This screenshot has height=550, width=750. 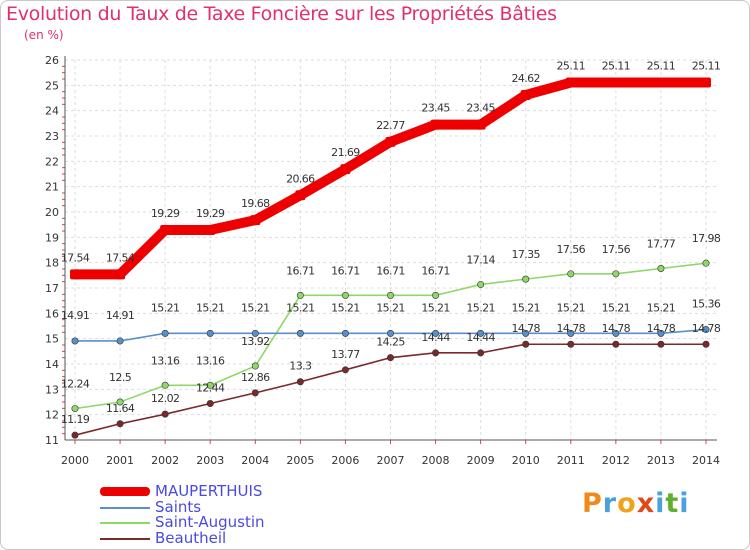 I want to click on y-tick-label: 15, so click(x=52, y=339).